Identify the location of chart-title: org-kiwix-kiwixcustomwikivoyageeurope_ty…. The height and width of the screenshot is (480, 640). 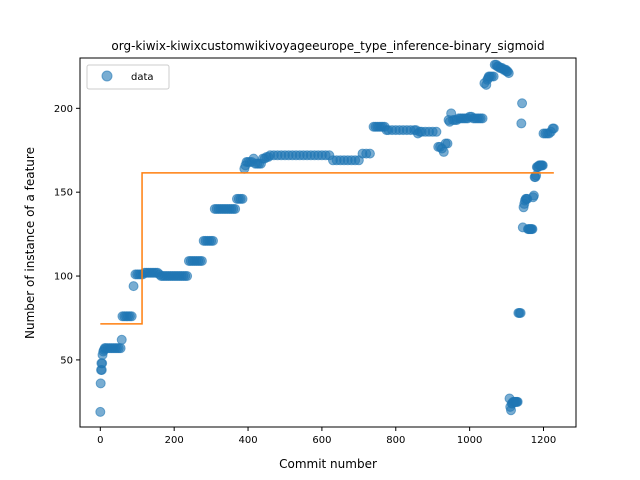
(327, 46).